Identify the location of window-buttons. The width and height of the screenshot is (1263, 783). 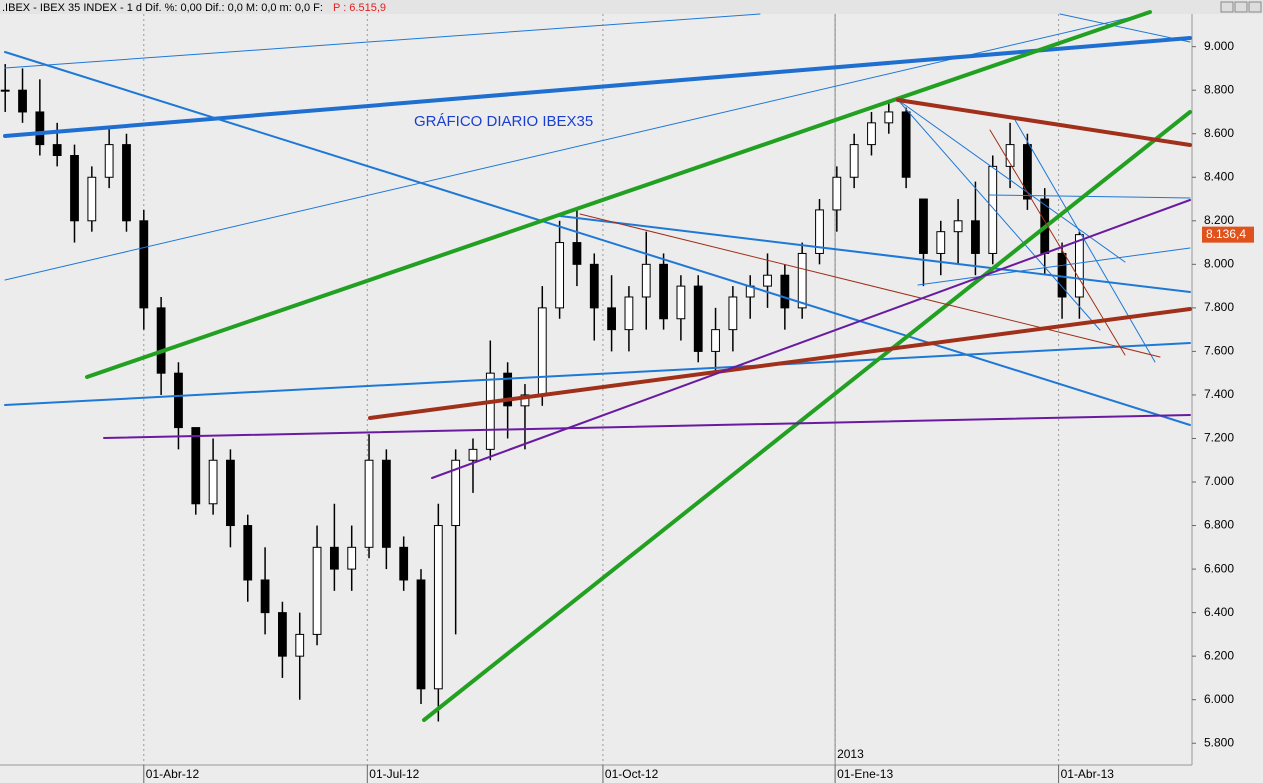
(1241, 7).